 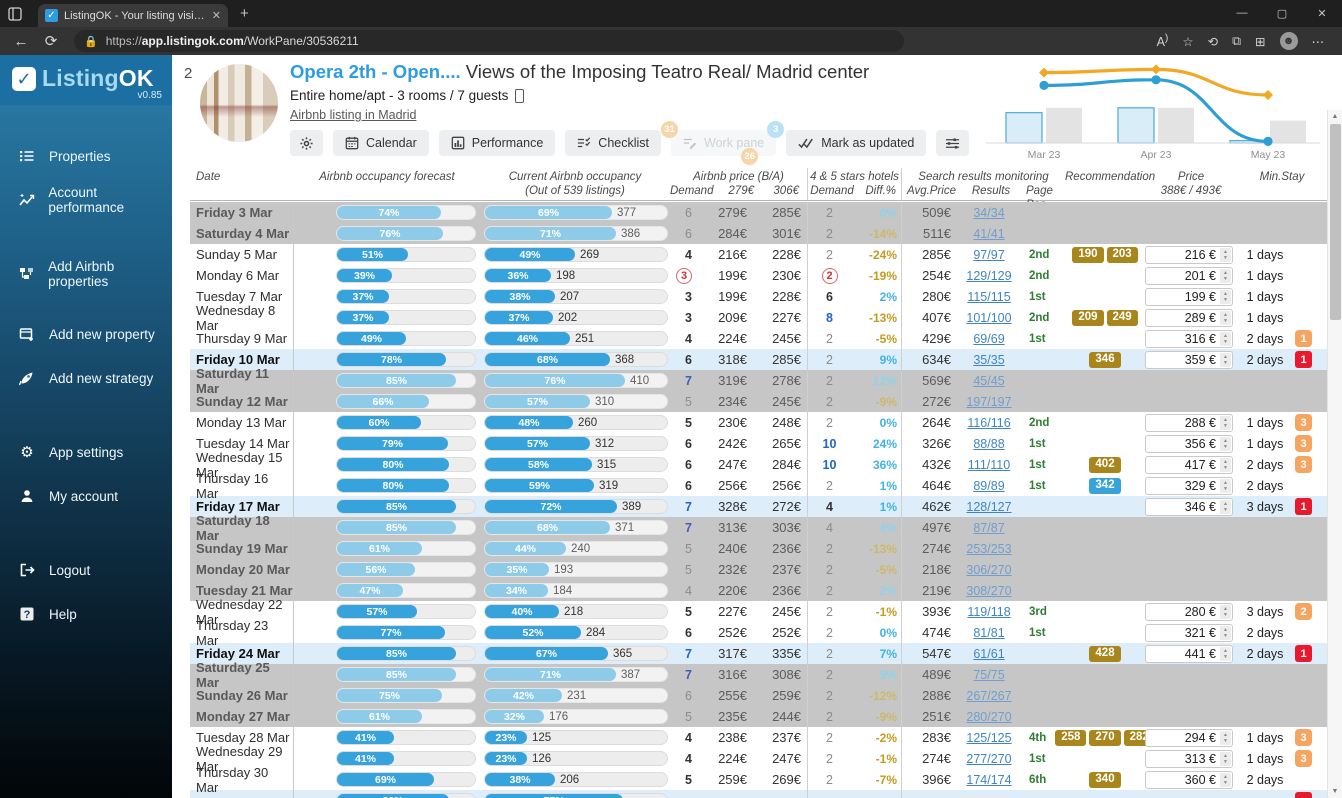 What do you see at coordinates (989, 422) in the screenshot?
I see `results-link: 116/116` at bounding box center [989, 422].